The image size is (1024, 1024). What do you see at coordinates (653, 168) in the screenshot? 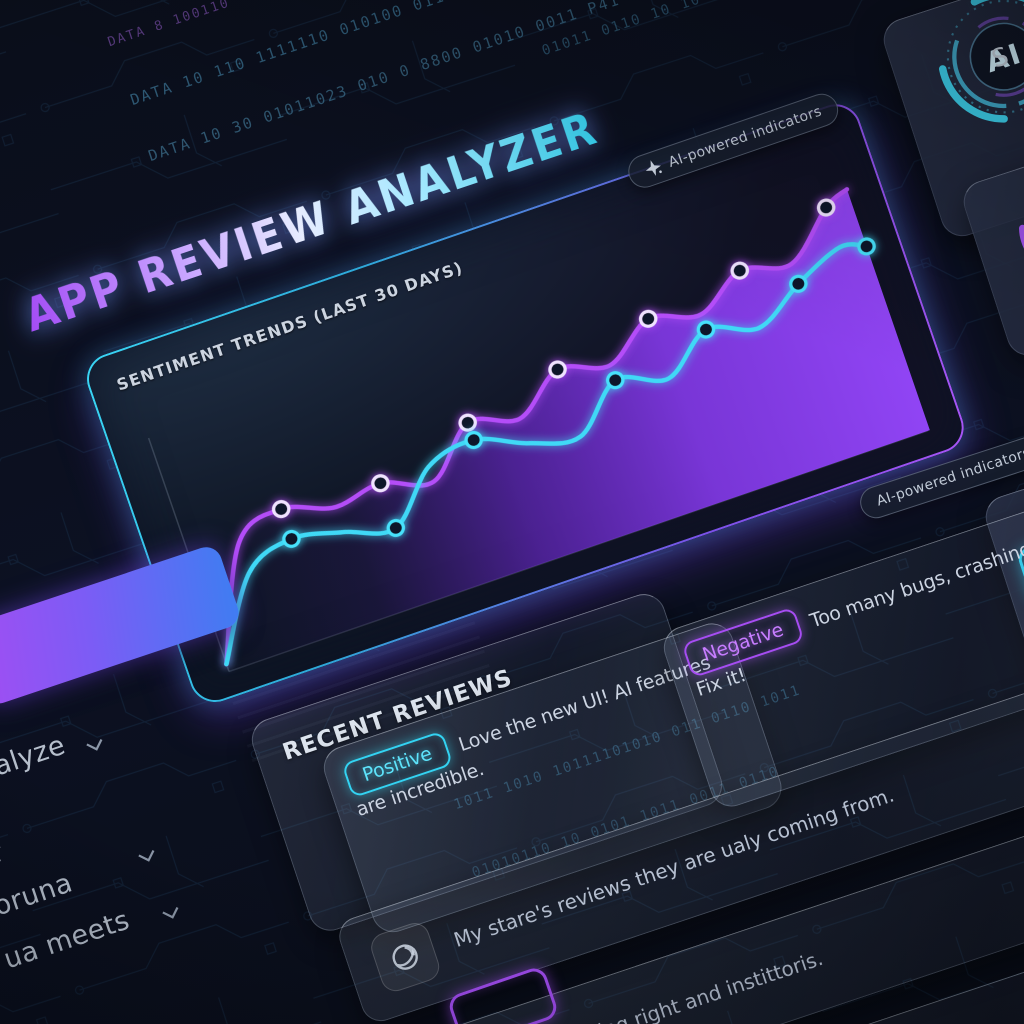
I see `sparkle-icon` at bounding box center [653, 168].